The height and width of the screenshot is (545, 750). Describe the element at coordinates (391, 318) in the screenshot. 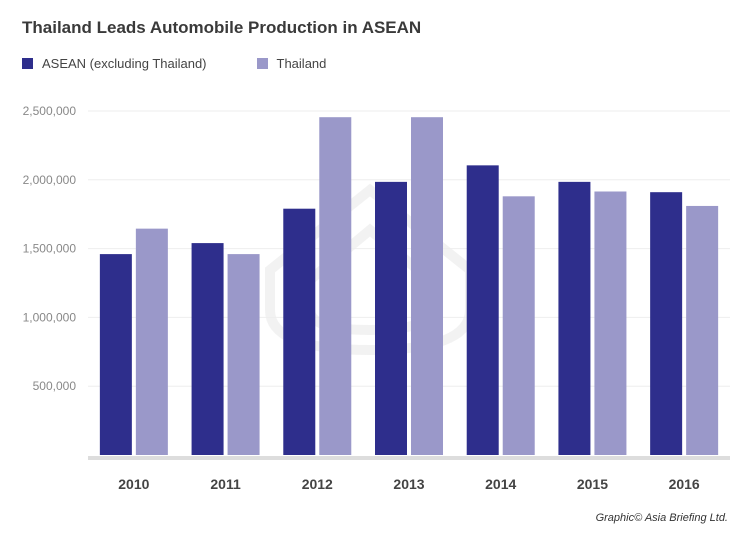

I see `bar-asean-2013` at that location.